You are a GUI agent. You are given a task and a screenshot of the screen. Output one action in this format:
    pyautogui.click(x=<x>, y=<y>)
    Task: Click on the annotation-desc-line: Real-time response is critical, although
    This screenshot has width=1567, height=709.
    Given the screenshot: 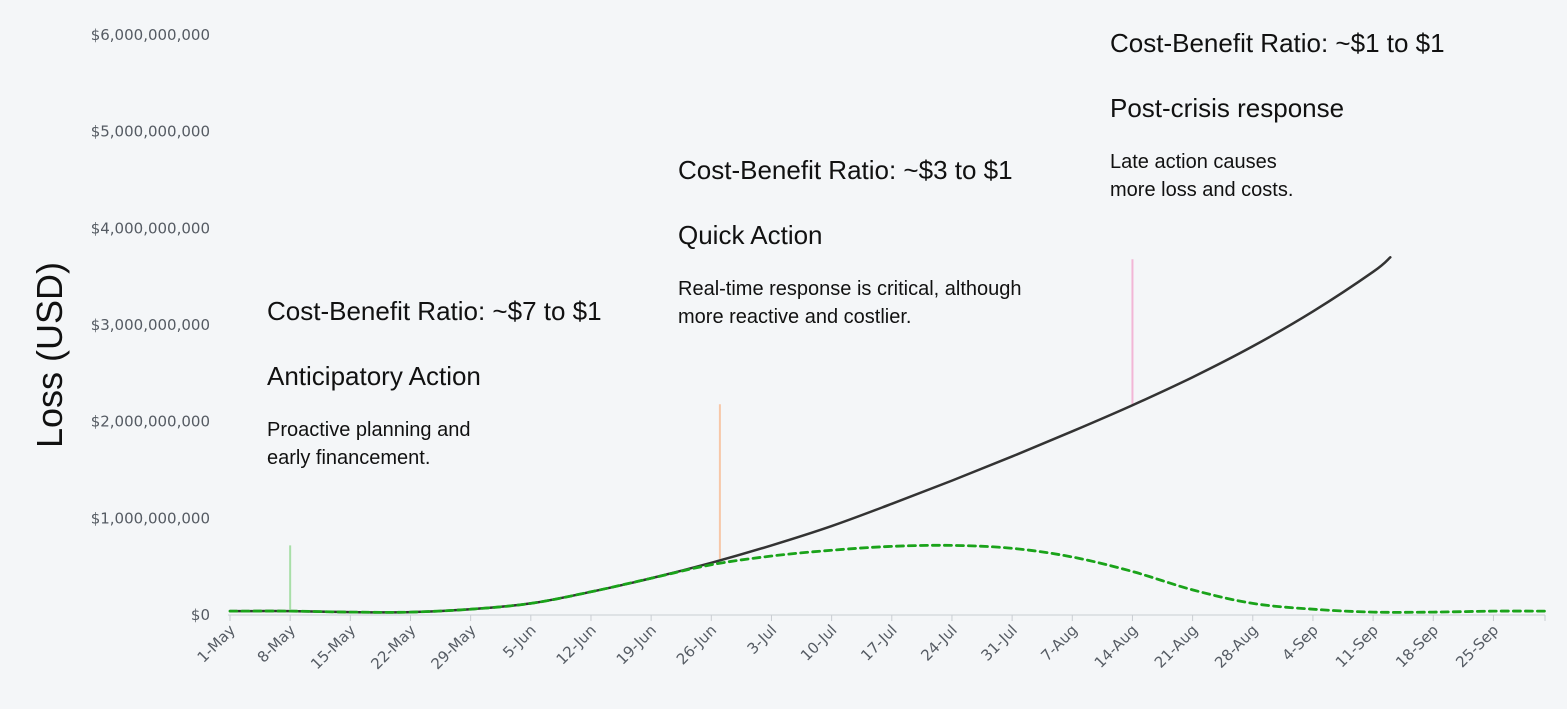 What is the action you would take?
    pyautogui.click(x=850, y=289)
    